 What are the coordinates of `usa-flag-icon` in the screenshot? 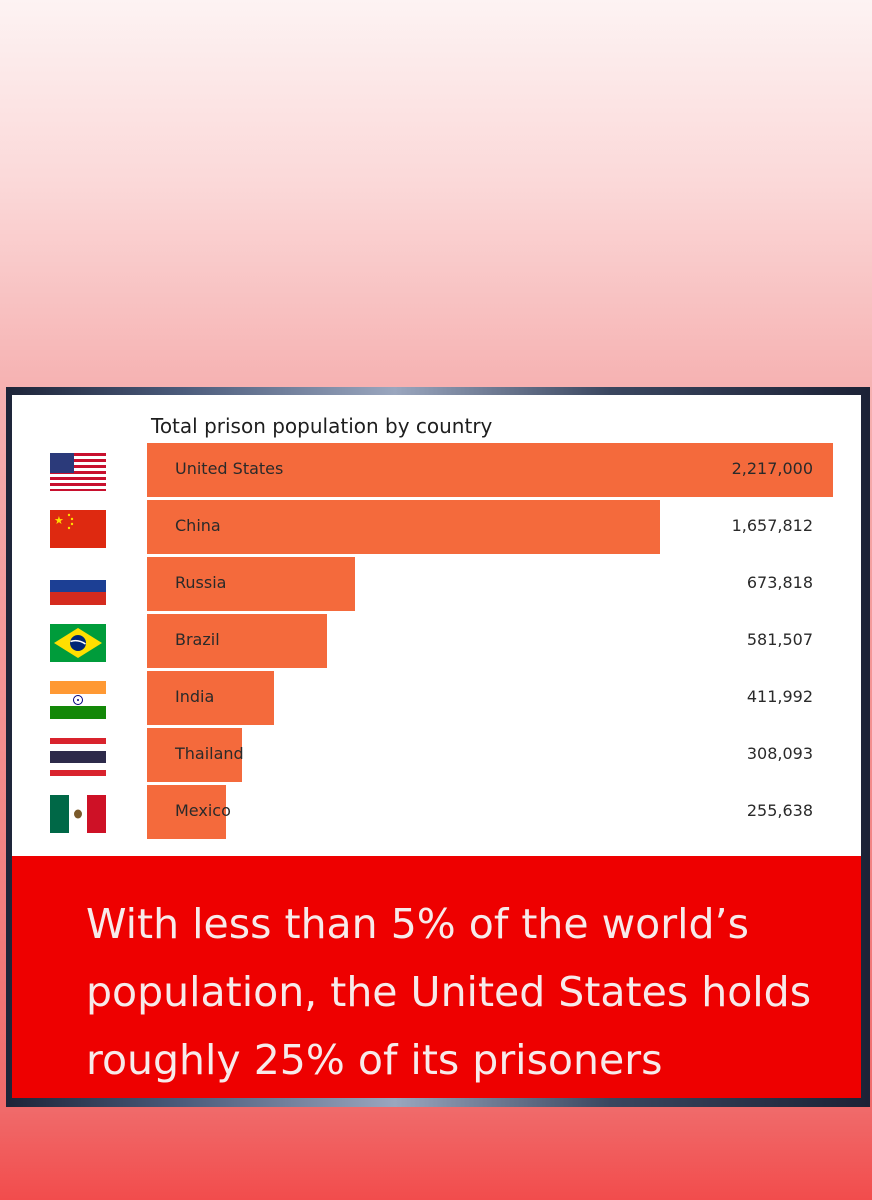 It's located at (78, 472).